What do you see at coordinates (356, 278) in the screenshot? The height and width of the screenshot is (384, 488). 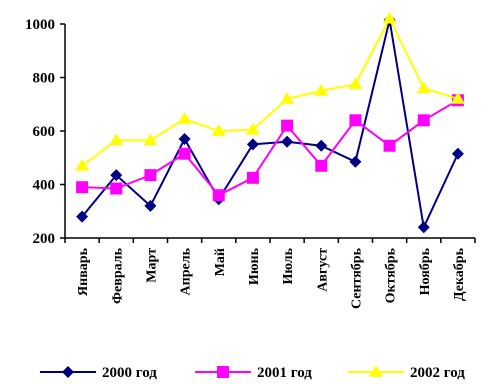 I see `x-tick-label: Сентябрь` at bounding box center [356, 278].